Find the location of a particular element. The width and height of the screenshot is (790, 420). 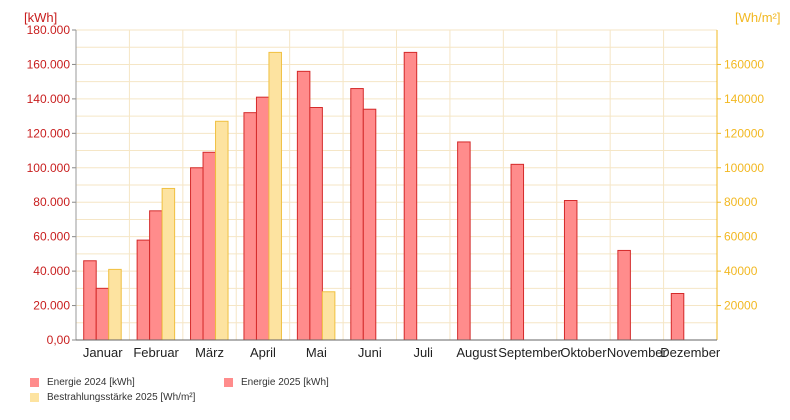

left-axis-tick-label: 20.000 is located at coordinates (51, 306).